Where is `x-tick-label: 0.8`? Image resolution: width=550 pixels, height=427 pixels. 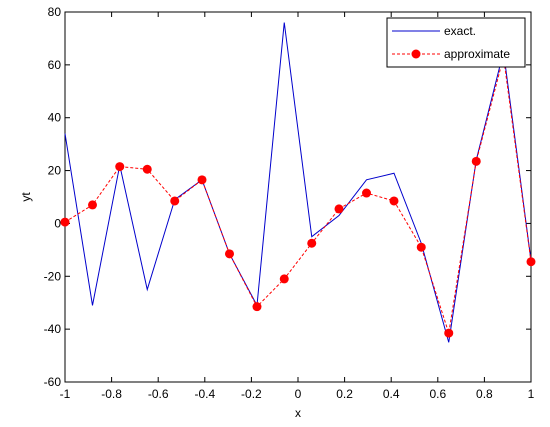
x-tick-label: 0.8 is located at coordinates (484, 394).